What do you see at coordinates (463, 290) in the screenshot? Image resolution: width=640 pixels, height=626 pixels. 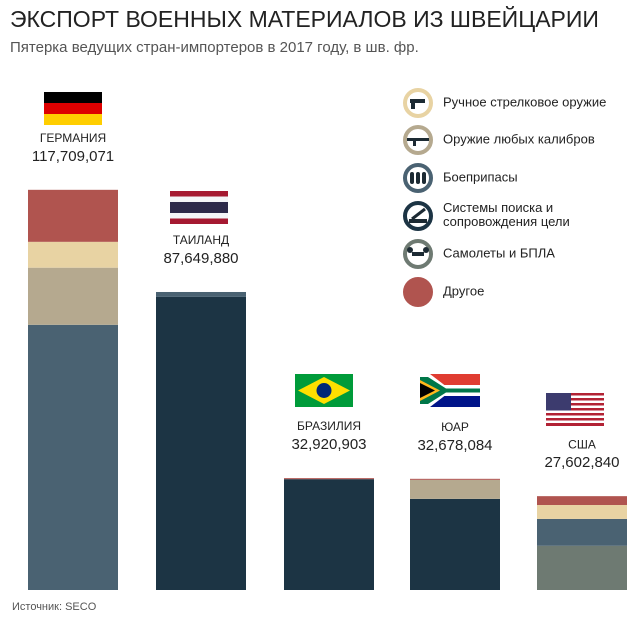 I see `legend-label: Другое` at bounding box center [463, 290].